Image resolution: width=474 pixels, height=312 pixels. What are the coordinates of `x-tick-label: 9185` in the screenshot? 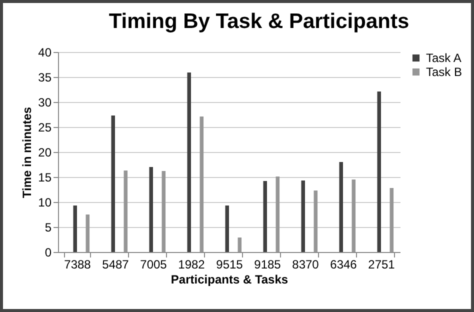 It's located at (268, 265).